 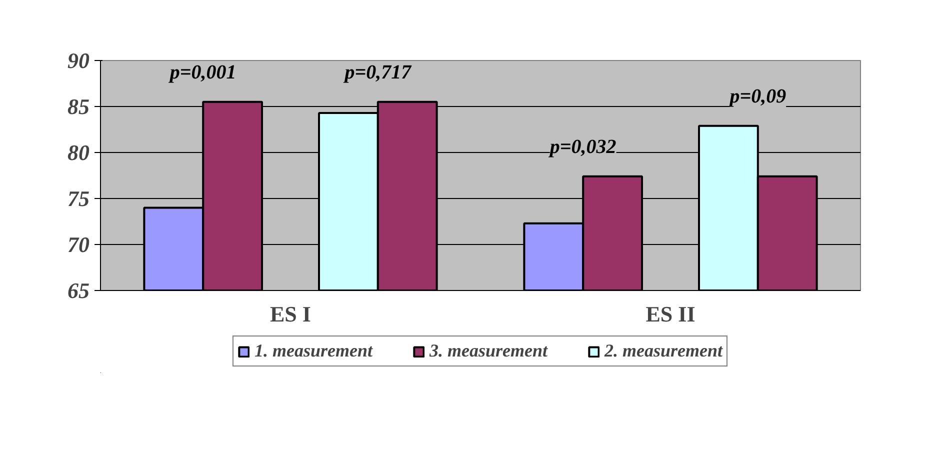 I want to click on x-tick-label: ES II, so click(x=671, y=314).